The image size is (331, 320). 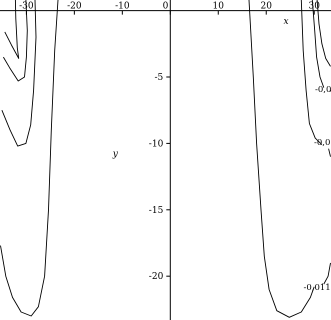 I want to click on contour-level-label: -0,011, so click(x=316, y=288).